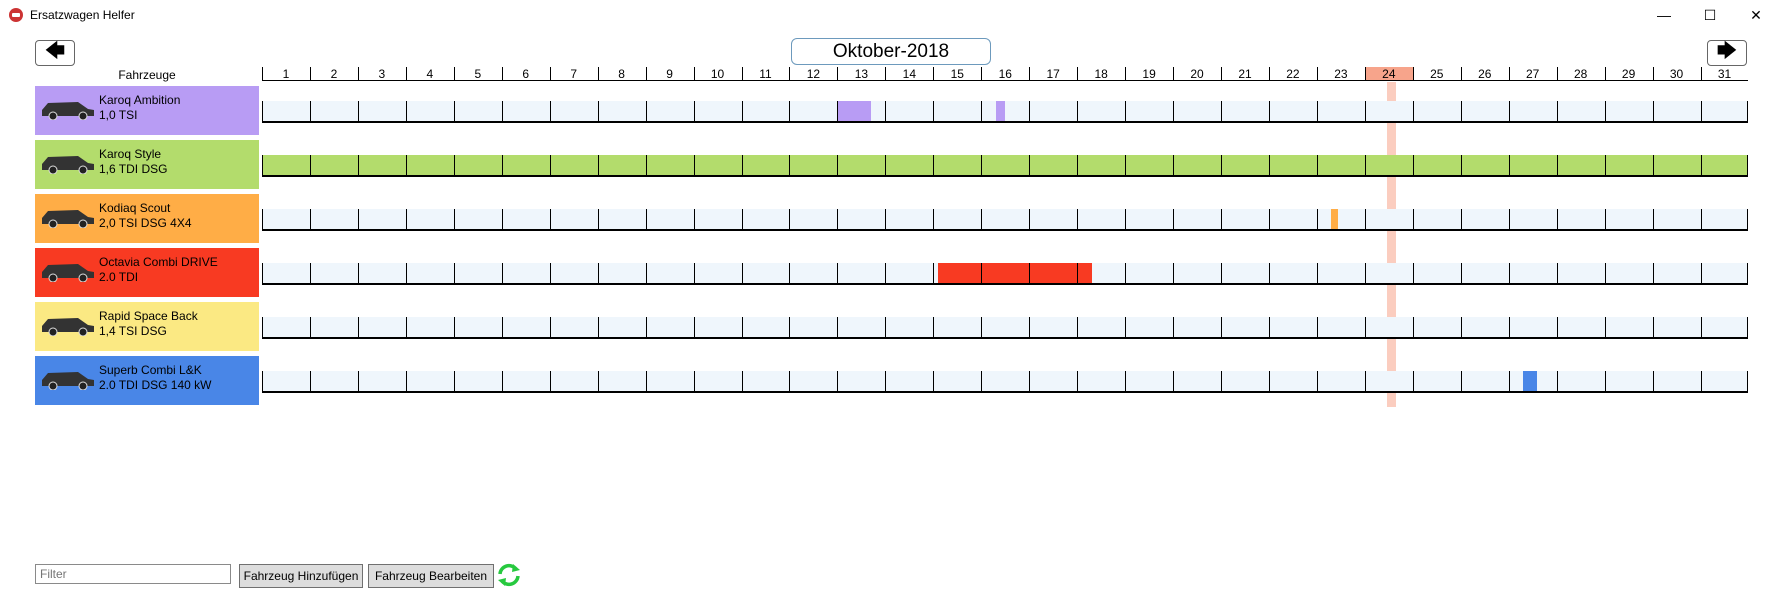 This screenshot has width=1782, height=591. Describe the element at coordinates (1756, 14) in the screenshot. I see `close-button: ✕` at that location.